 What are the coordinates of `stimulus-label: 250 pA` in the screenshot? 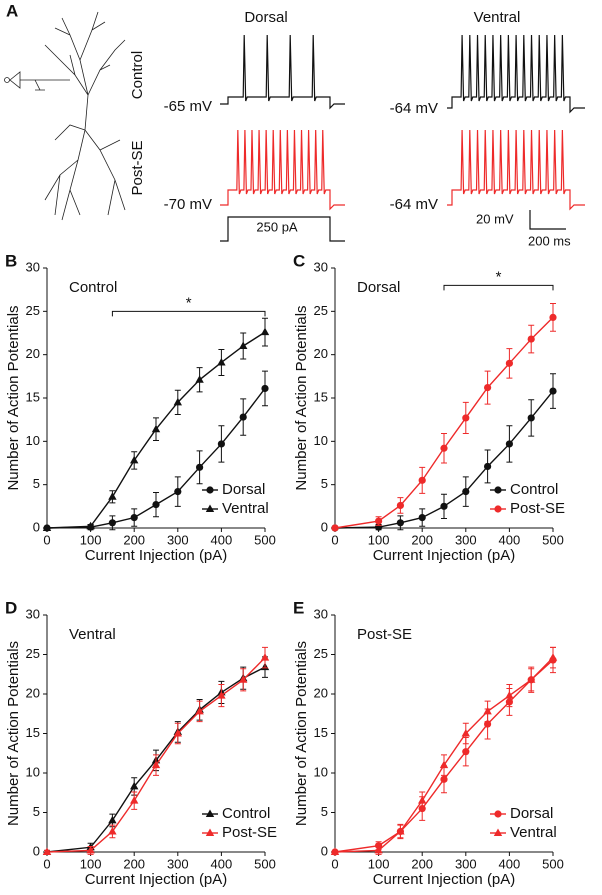 It's located at (277, 226).